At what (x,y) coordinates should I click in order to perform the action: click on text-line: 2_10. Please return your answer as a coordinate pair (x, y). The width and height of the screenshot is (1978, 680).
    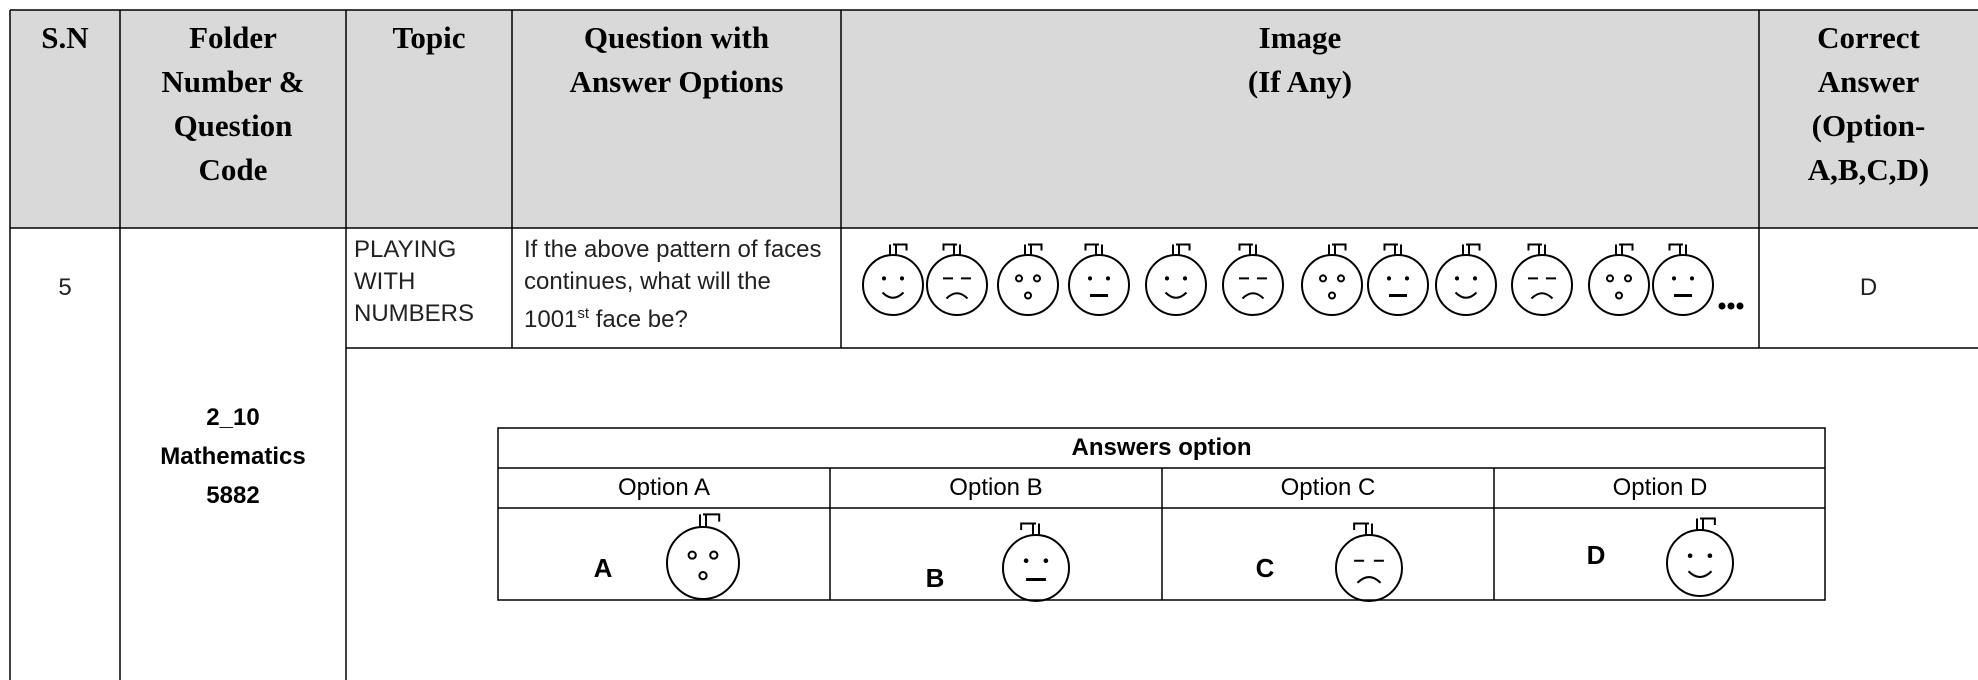
    Looking at the image, I should click on (233, 417).